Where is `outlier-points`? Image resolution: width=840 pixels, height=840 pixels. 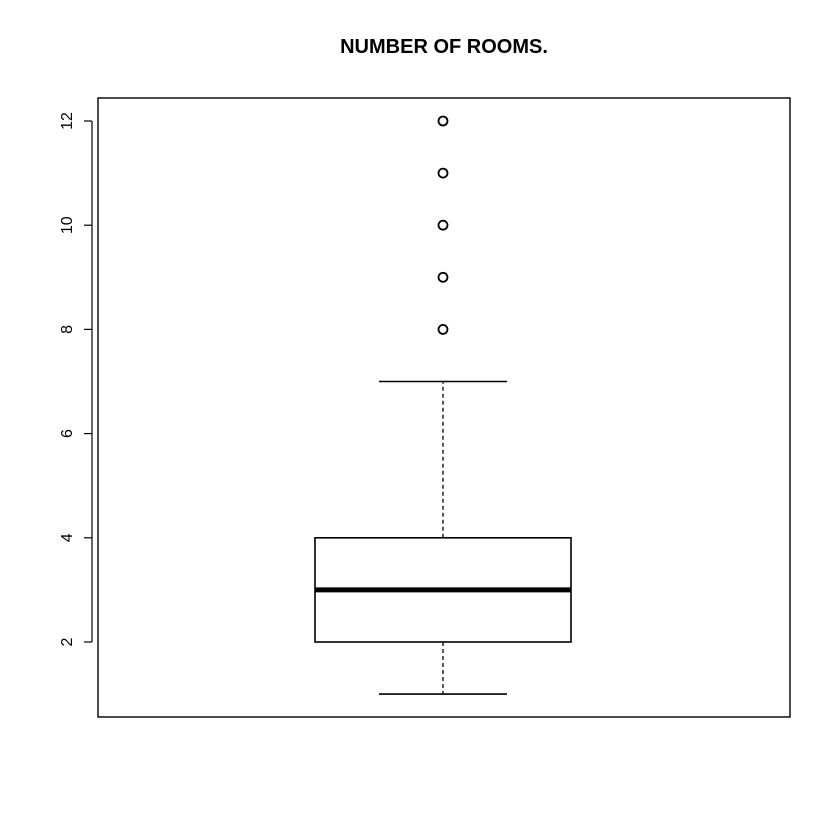
outlier-points is located at coordinates (443, 225).